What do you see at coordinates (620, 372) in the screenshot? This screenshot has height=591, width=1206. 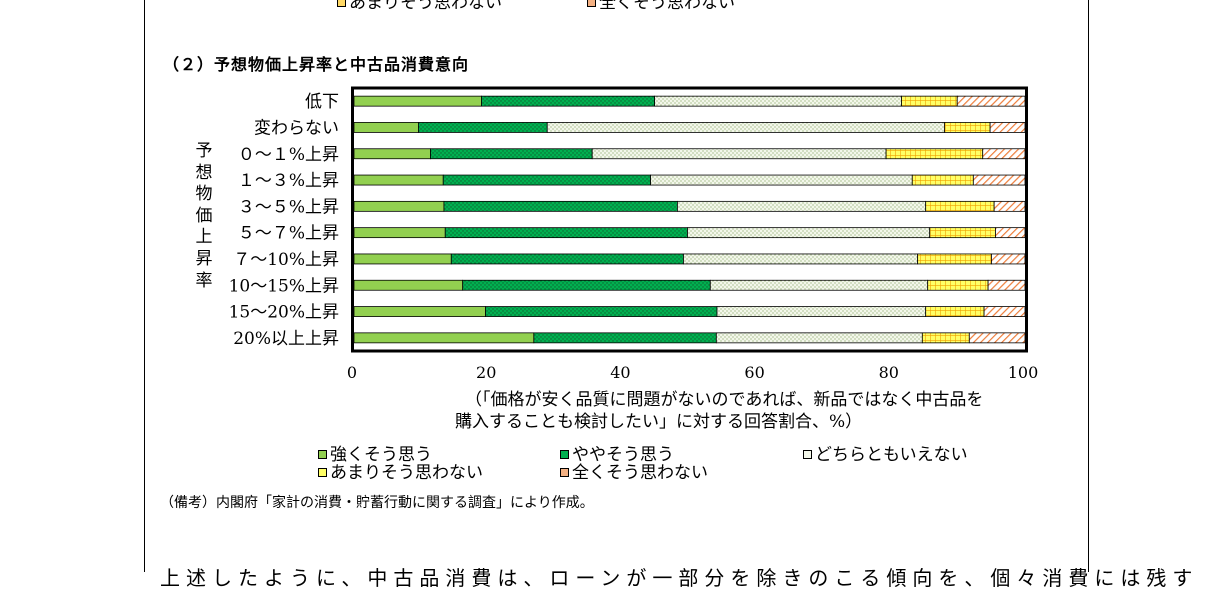 I see `x-tick-label: 40` at bounding box center [620, 372].